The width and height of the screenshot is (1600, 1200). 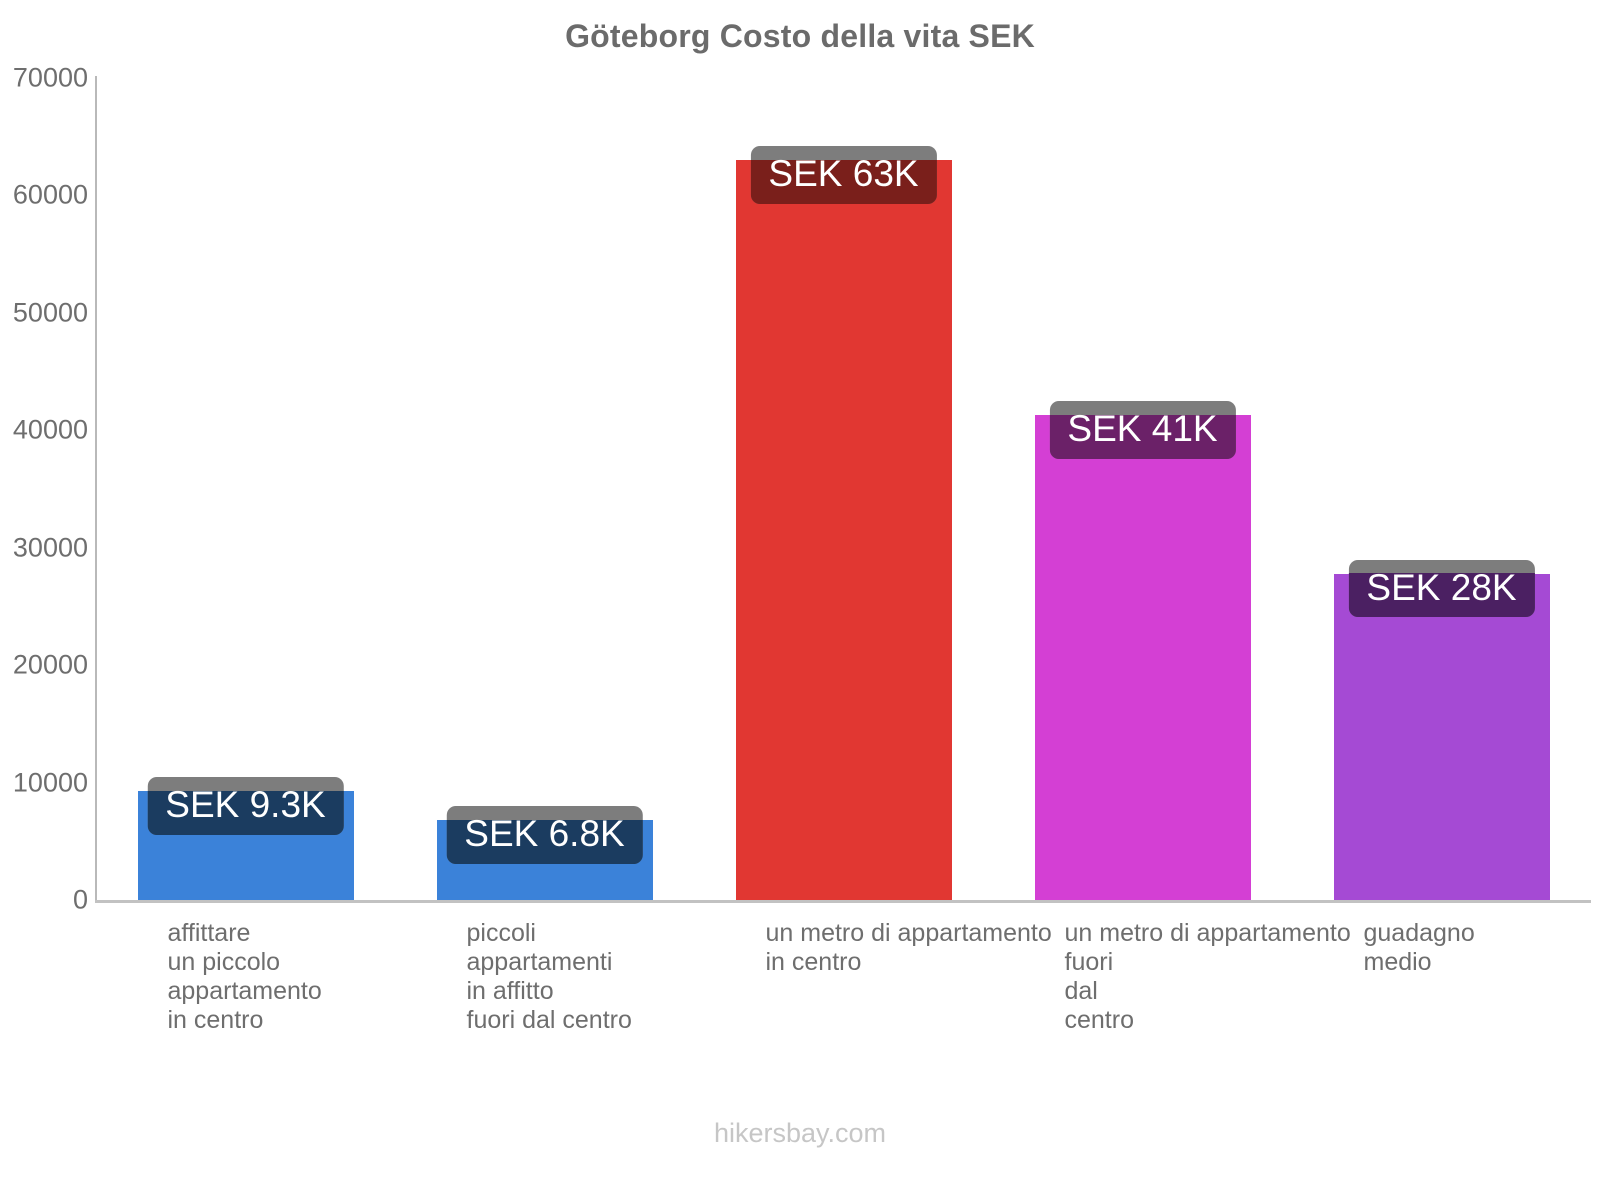 What do you see at coordinates (501, 933) in the screenshot?
I see `category-label-line: piccoli` at bounding box center [501, 933].